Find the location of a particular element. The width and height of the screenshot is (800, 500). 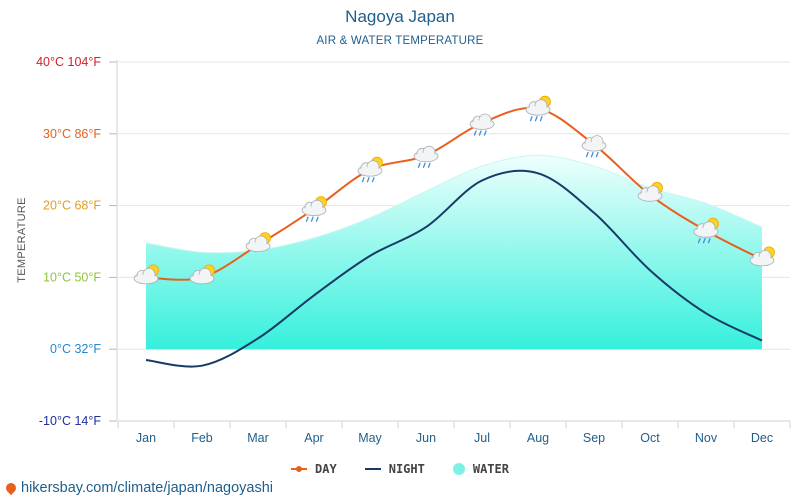

legend-night-label: NIGHT is located at coordinates (406, 469).